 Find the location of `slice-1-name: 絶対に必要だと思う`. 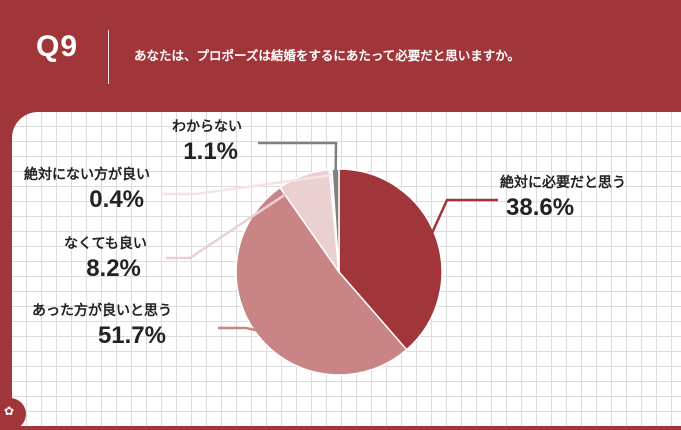

slice-1-name: 絶対に必要だと思う is located at coordinates (563, 183).